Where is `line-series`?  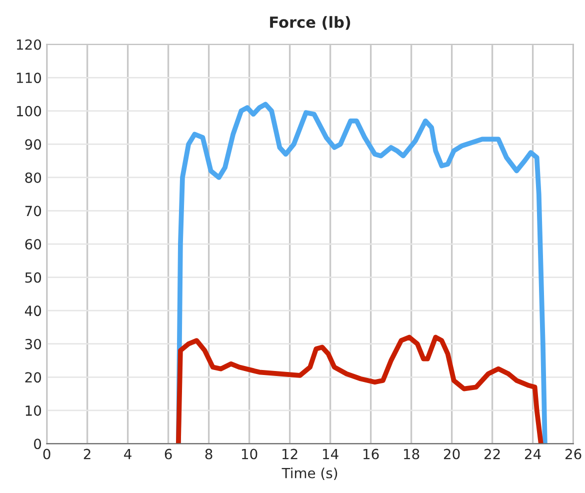 line-series is located at coordinates (360, 389).